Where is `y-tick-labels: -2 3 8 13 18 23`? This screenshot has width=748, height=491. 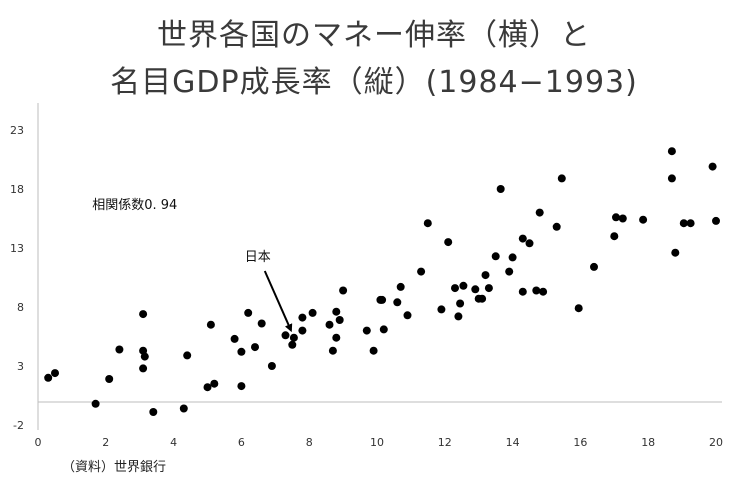
y-tick-labels: -2 3 8 13 18 23 is located at coordinates (17, 278).